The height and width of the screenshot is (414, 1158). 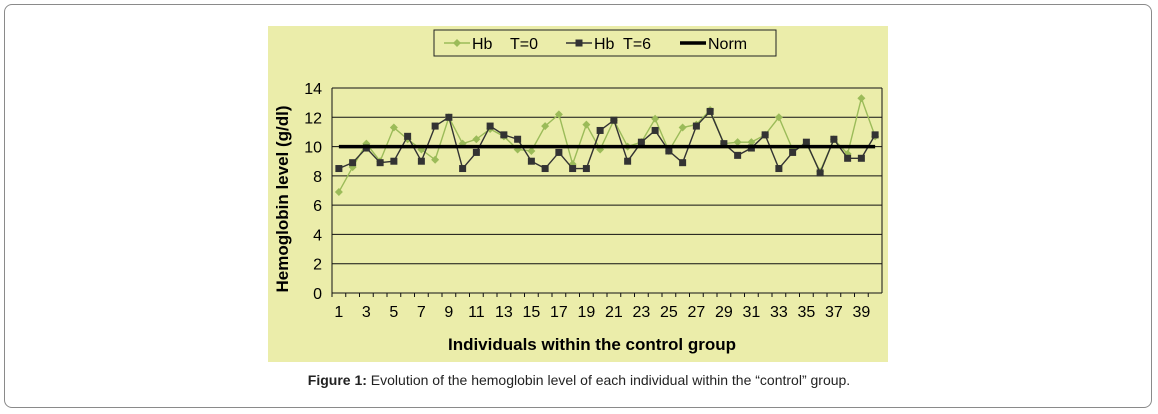 I want to click on x-tick-label: 33, so click(x=779, y=312).